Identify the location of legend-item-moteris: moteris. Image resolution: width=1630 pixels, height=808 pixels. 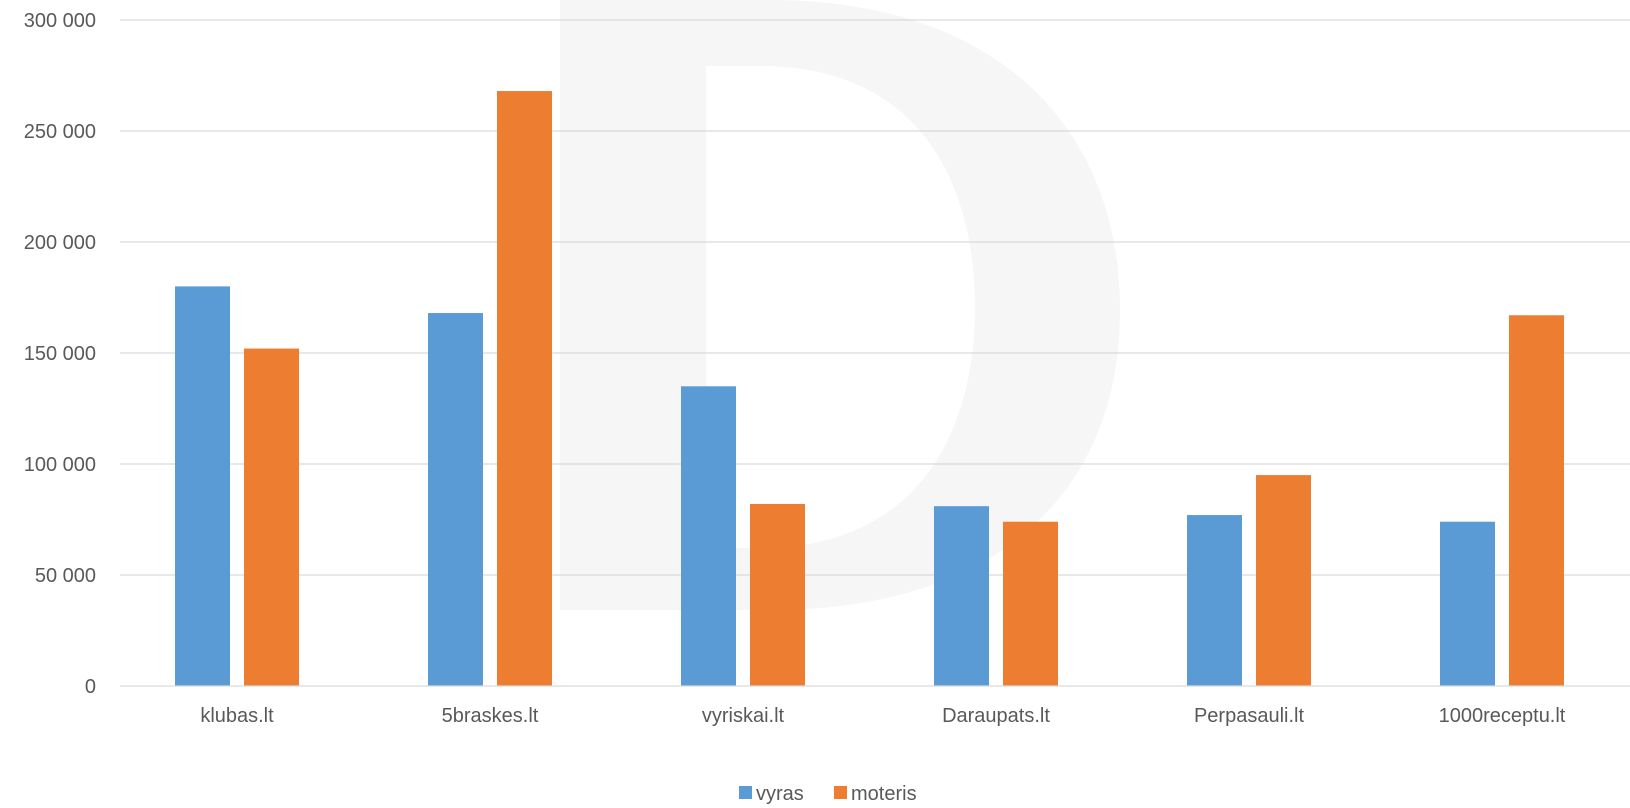
(875, 794).